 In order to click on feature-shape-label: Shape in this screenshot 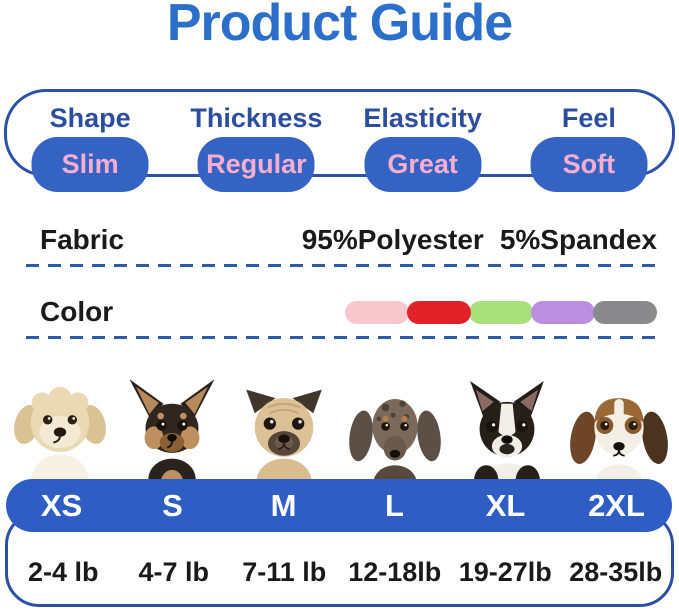, I will do `click(90, 118)`.